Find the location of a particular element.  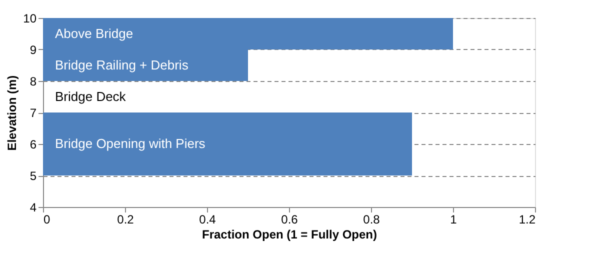

annotation: Bridge Railing + Debris is located at coordinates (122, 64).